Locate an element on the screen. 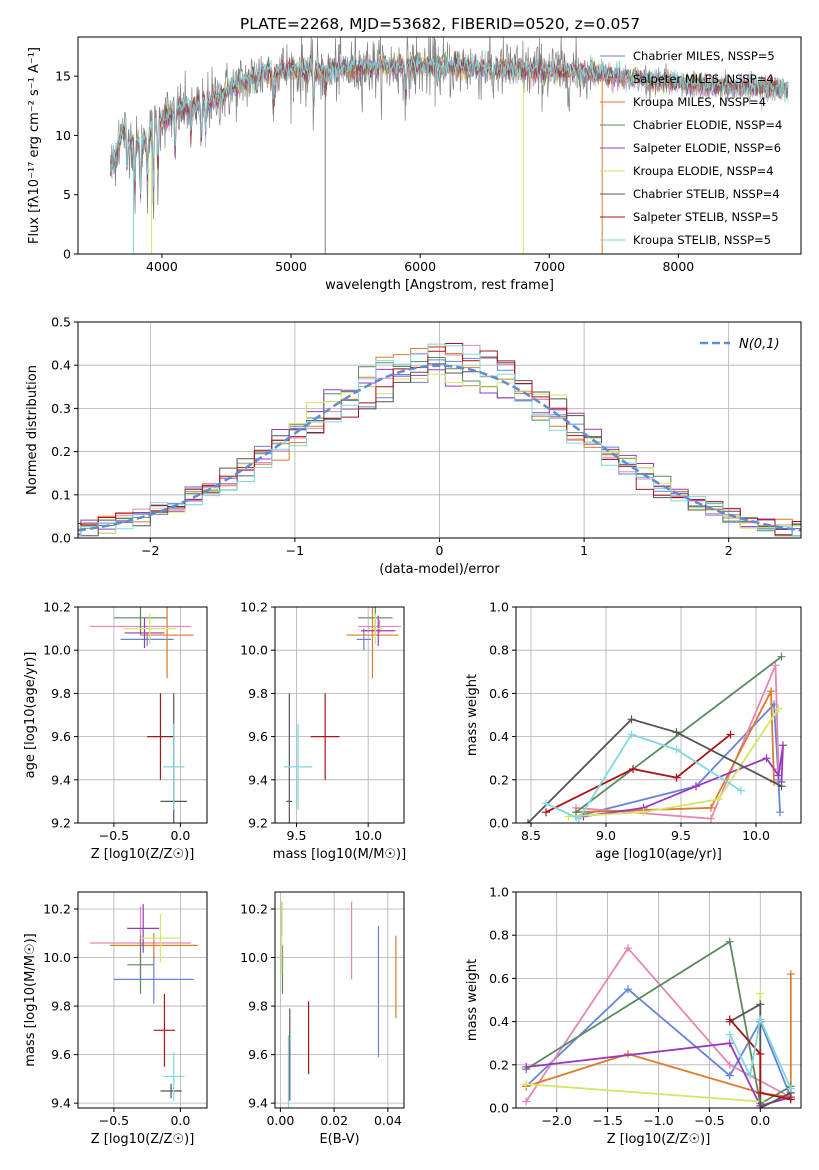 This screenshot has width=819, height=1170. x-tick-label: 2 is located at coordinates (729, 550).